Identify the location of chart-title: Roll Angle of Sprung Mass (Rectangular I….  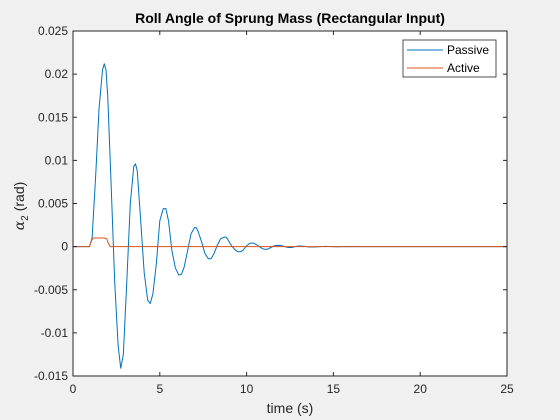
(290, 18).